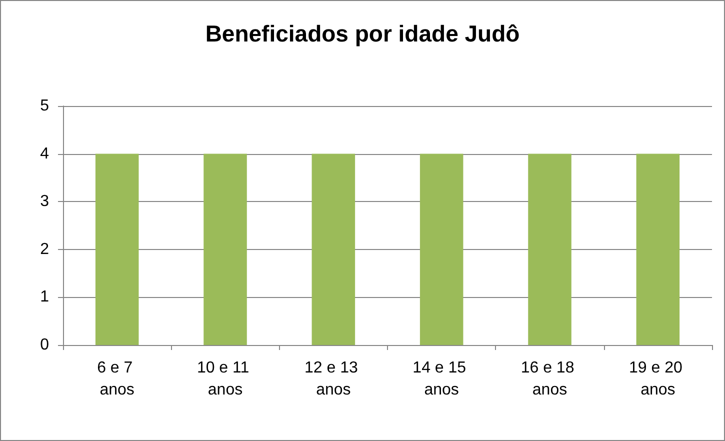 The width and height of the screenshot is (725, 441). Describe the element at coordinates (225, 379) in the screenshot. I see `x-tick-label: 10 e 11 anos` at that location.